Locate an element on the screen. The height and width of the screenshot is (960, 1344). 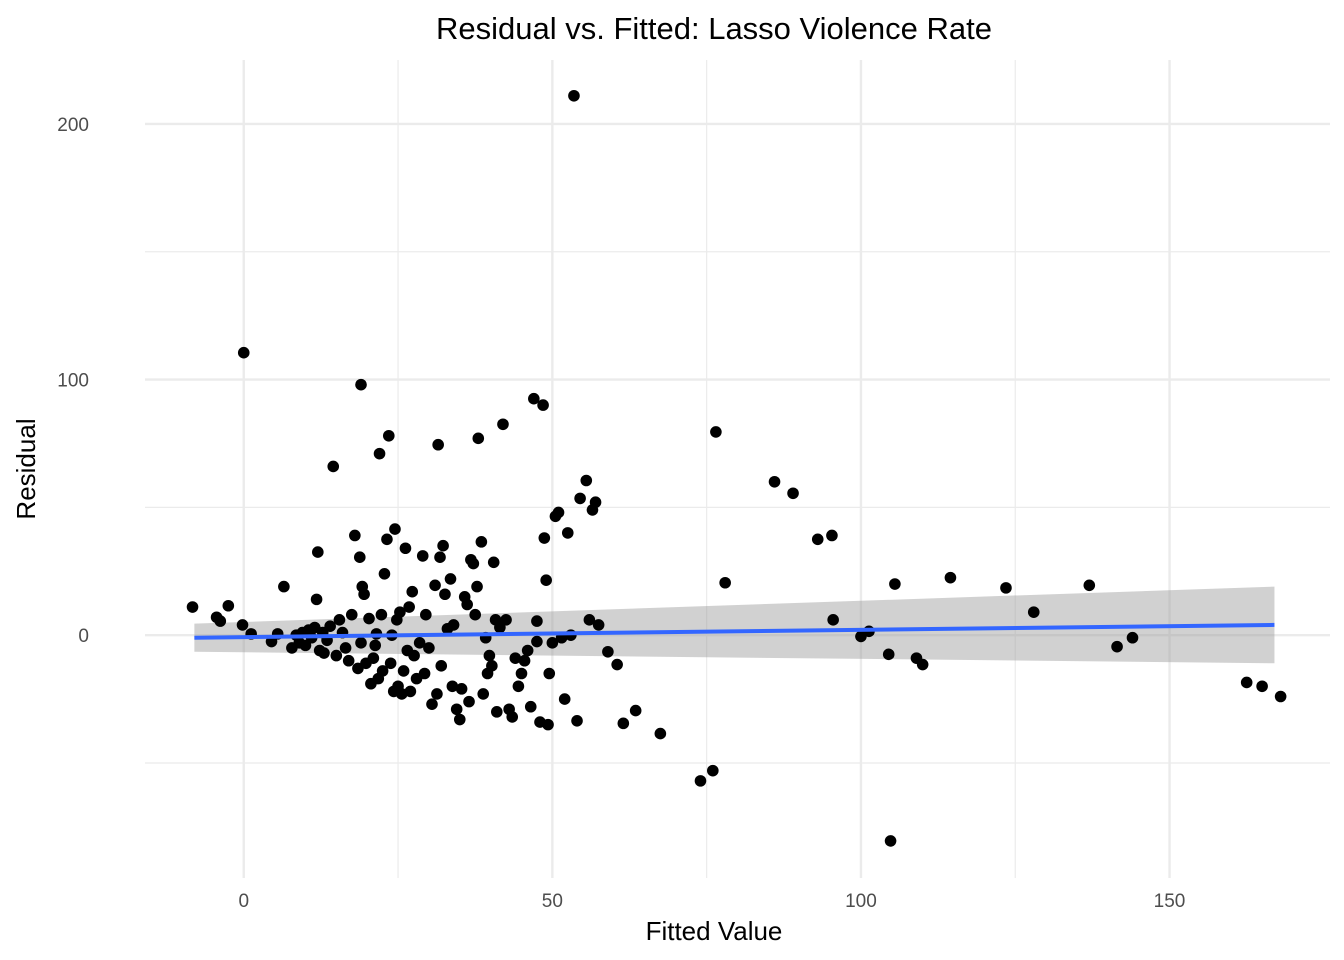
y-axis-label: Residual is located at coordinates (26, 468).